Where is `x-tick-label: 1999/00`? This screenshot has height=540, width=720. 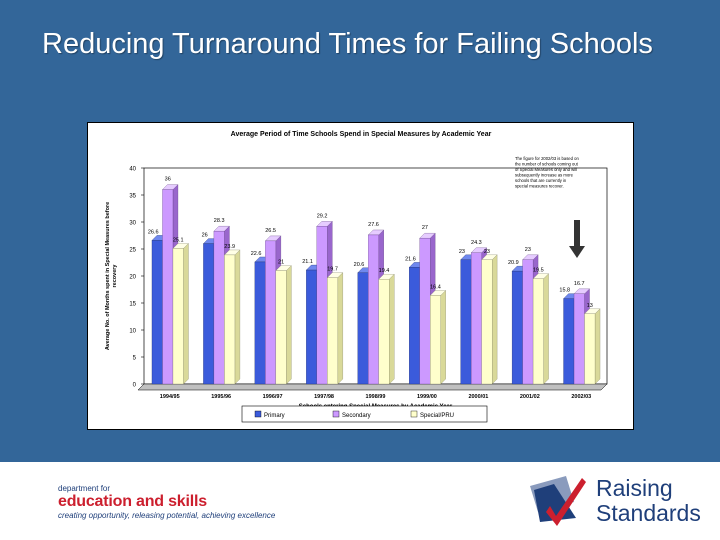 x-tick-label: 1999/00 is located at coordinates (427, 397).